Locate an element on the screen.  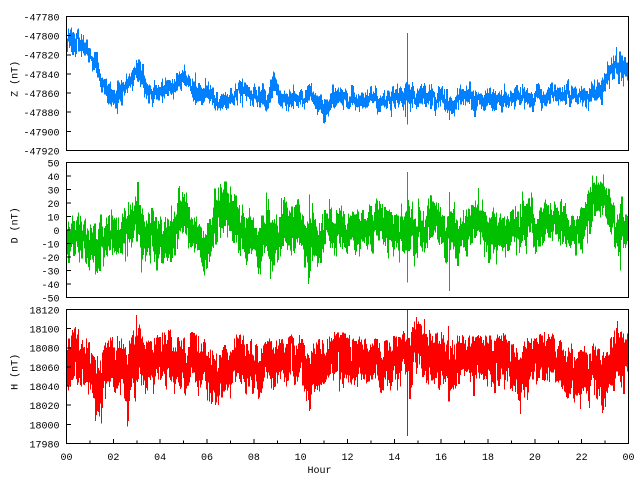
svg-text: 18040 is located at coordinates (44, 388).